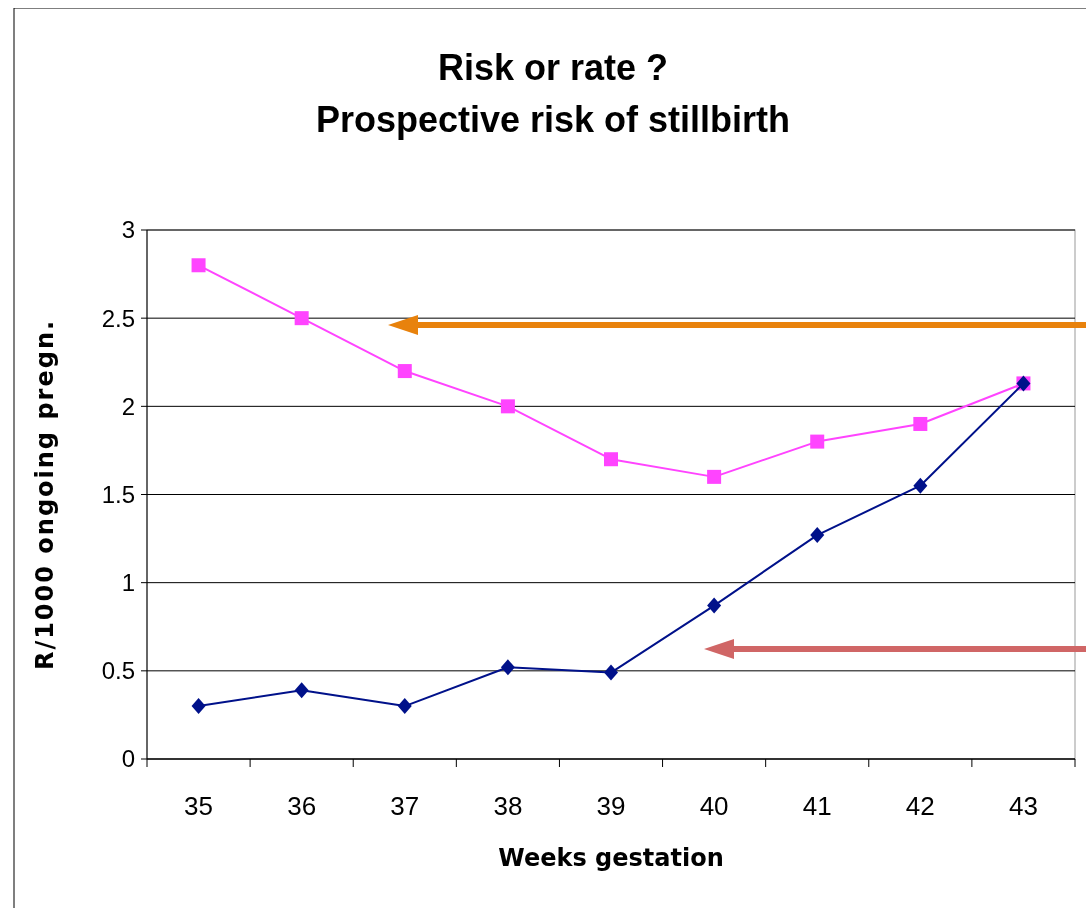  Describe the element at coordinates (199, 806) in the screenshot. I see `x-tick-label: 35` at that location.